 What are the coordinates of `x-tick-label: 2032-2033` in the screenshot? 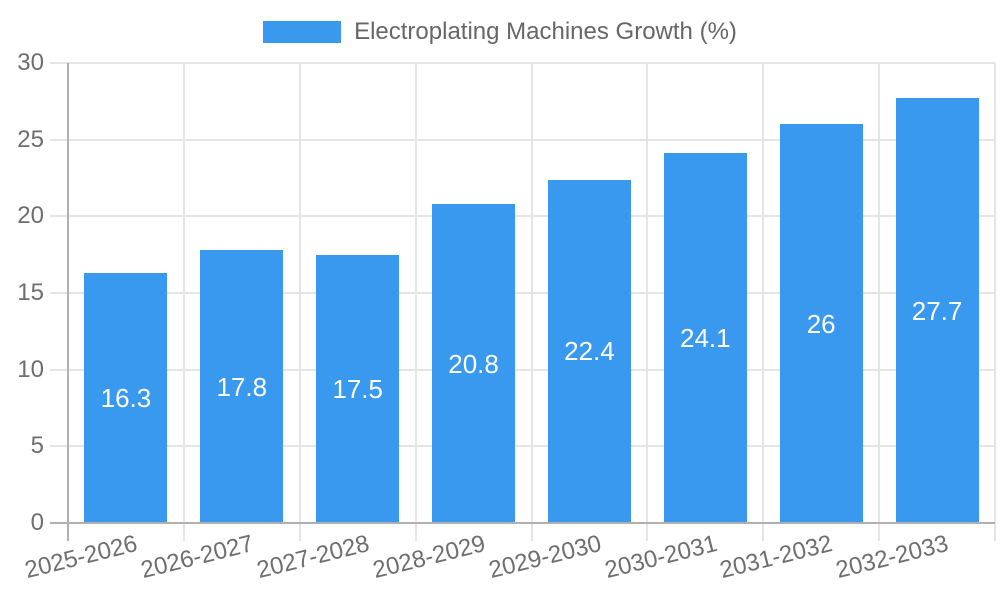 It's located at (892, 557).